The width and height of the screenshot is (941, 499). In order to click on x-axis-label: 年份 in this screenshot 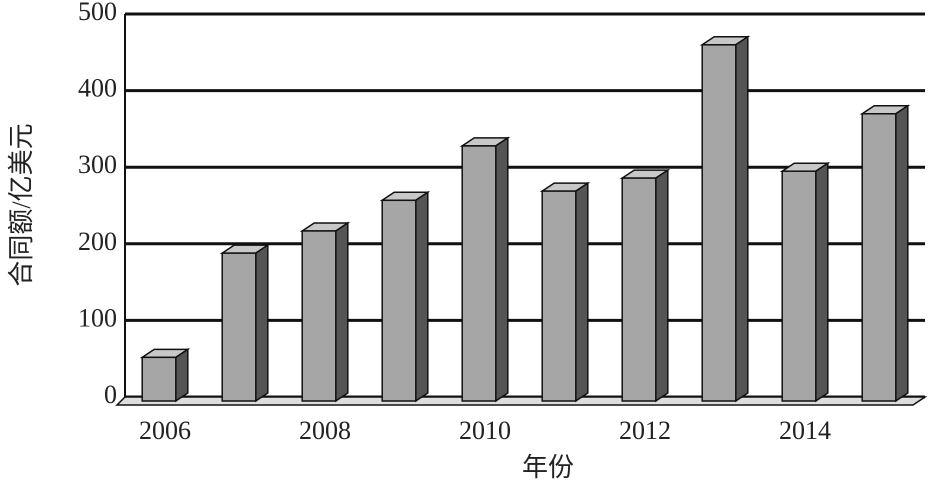, I will do `click(548, 467)`.